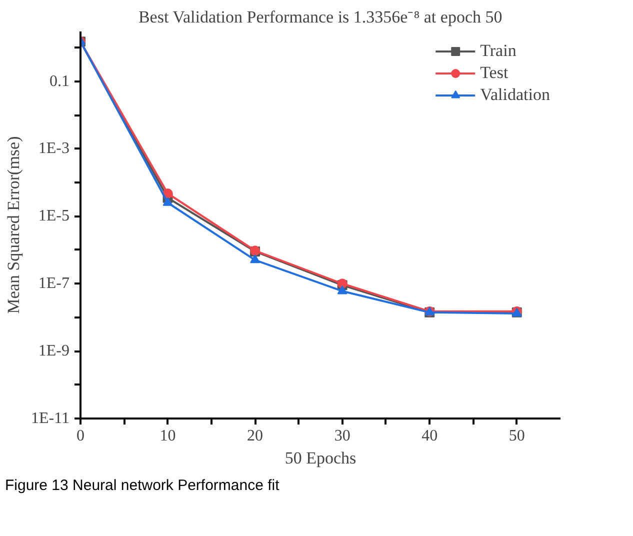 The height and width of the screenshot is (536, 633). I want to click on y-tick-label: 0.1, so click(60, 81).